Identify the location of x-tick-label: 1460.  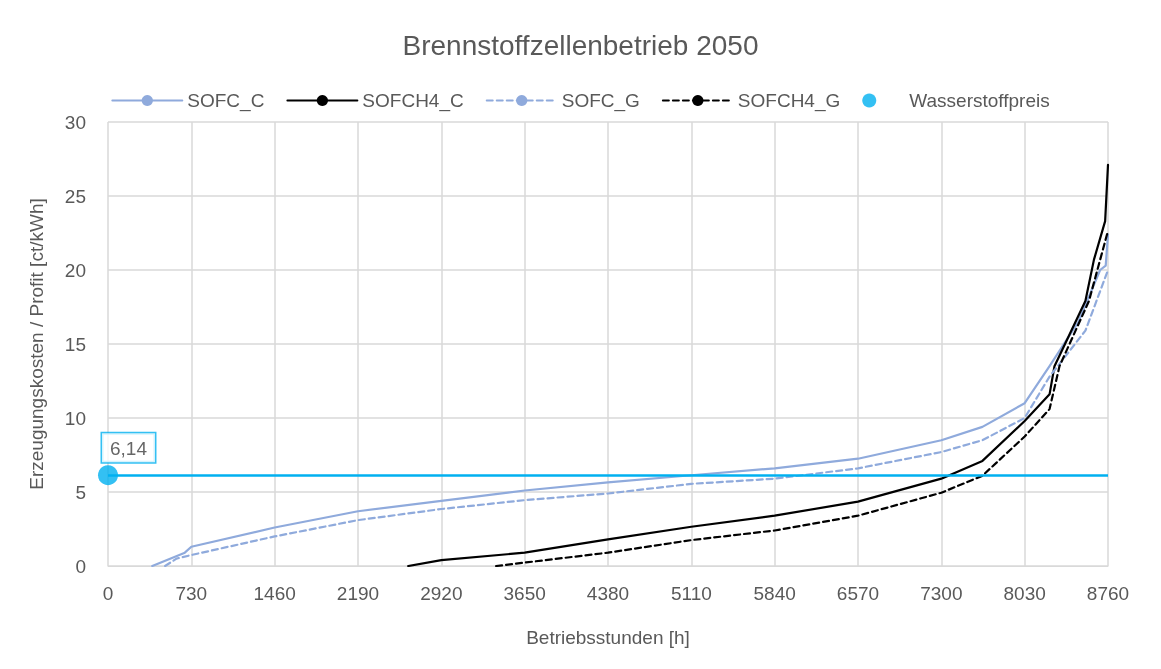
(274, 593).